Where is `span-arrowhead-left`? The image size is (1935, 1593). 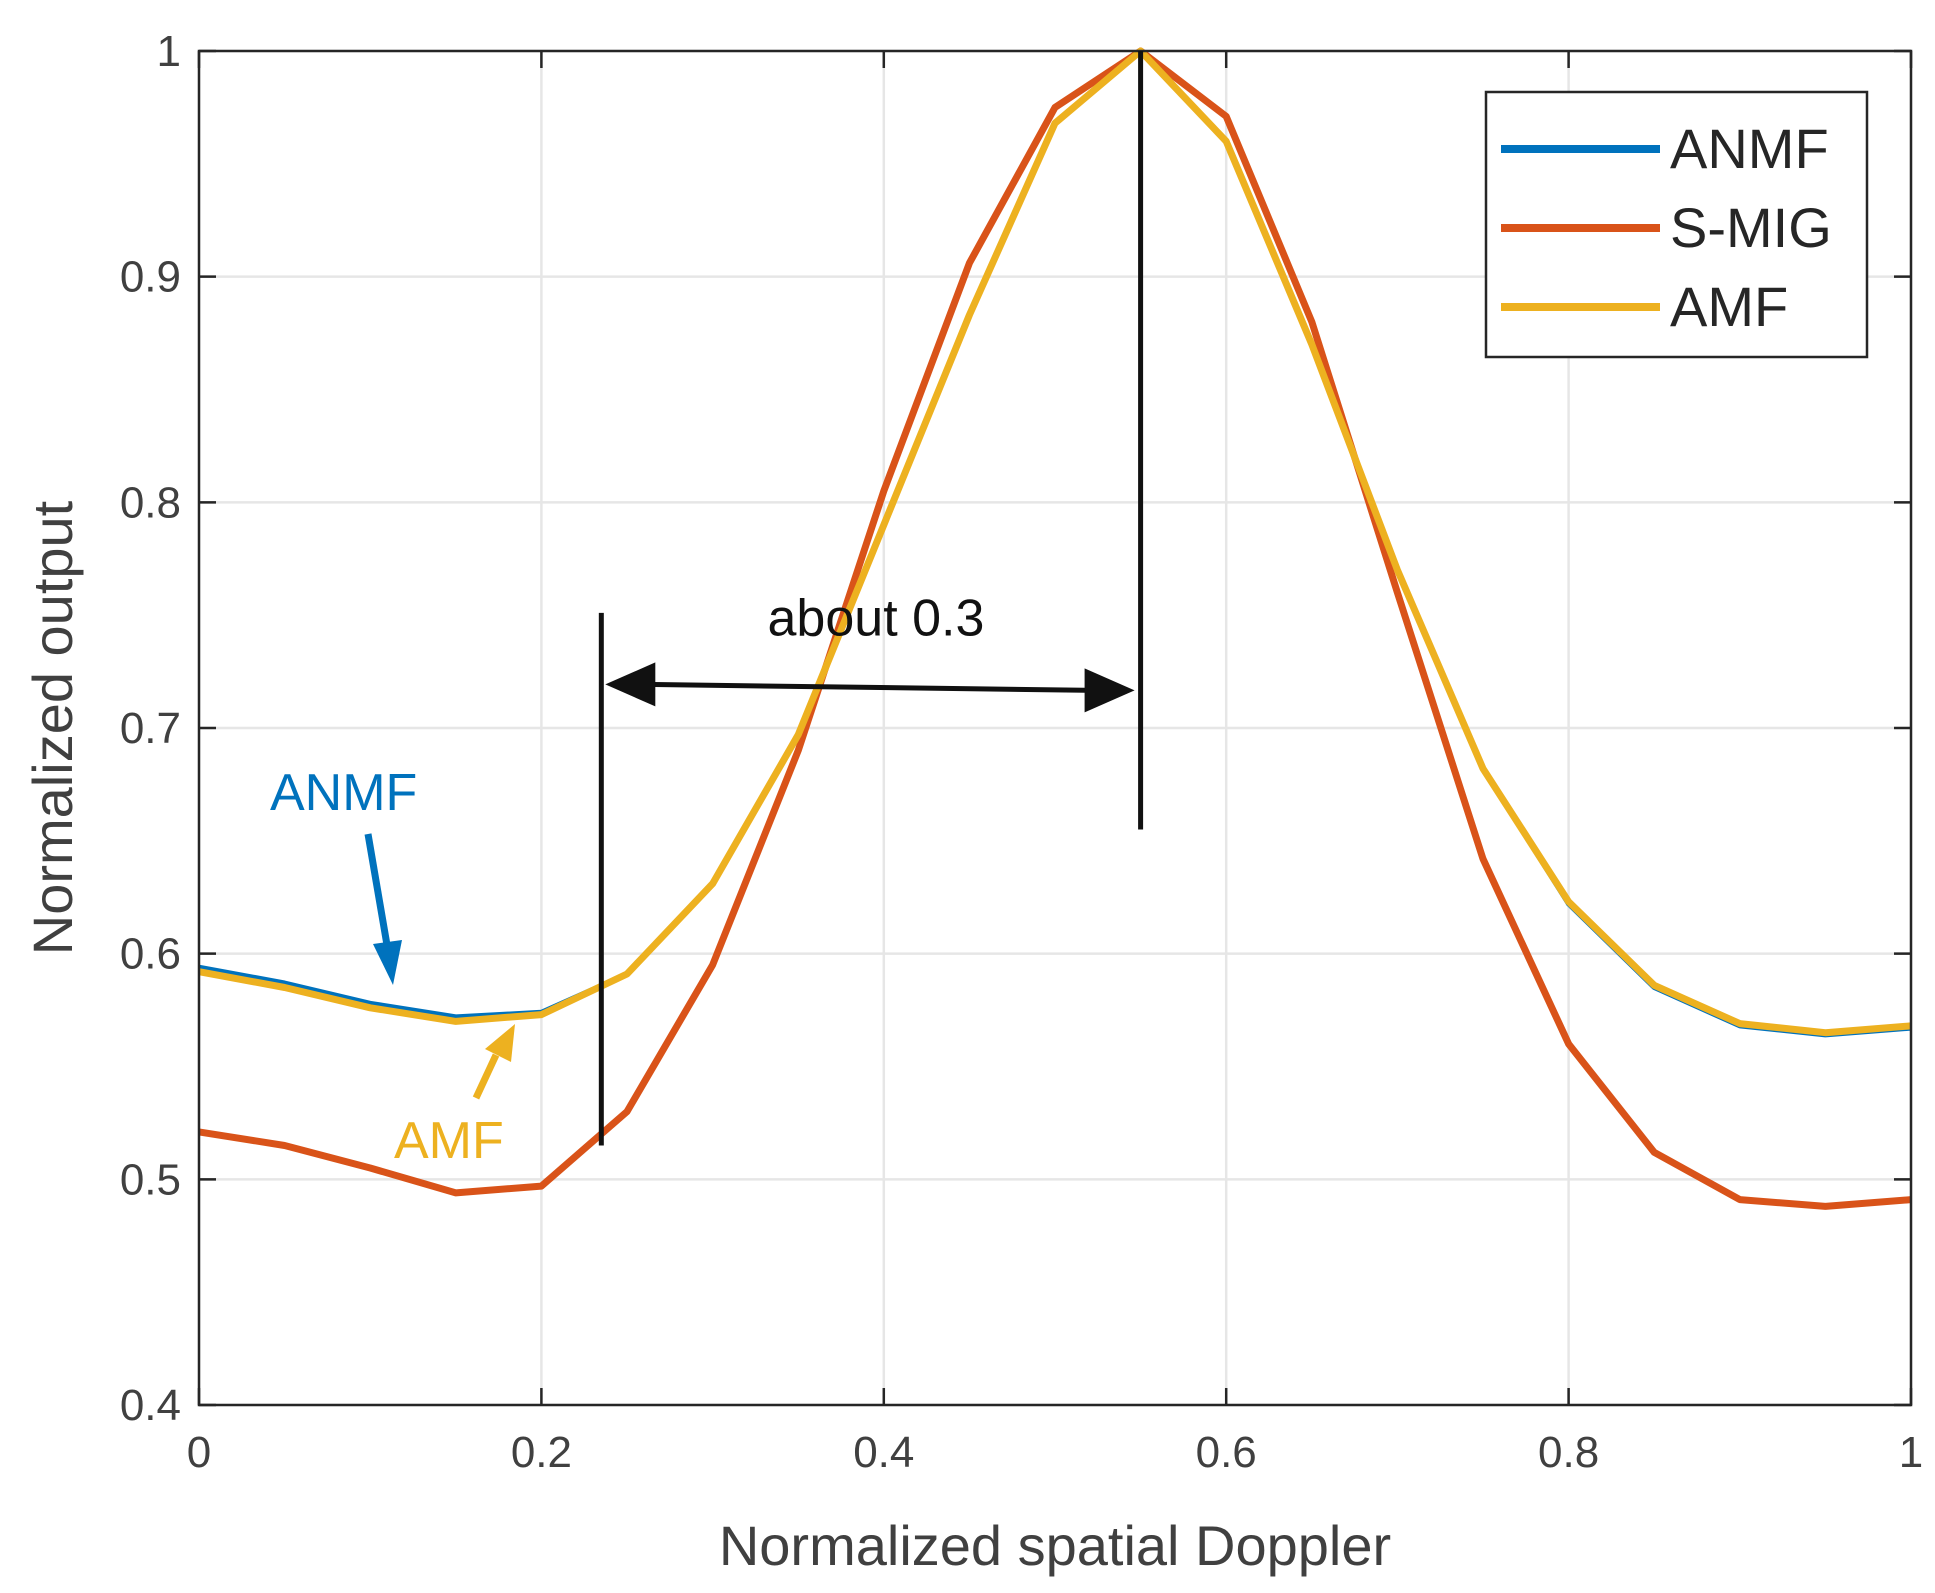
span-arrowhead-left is located at coordinates (630, 684).